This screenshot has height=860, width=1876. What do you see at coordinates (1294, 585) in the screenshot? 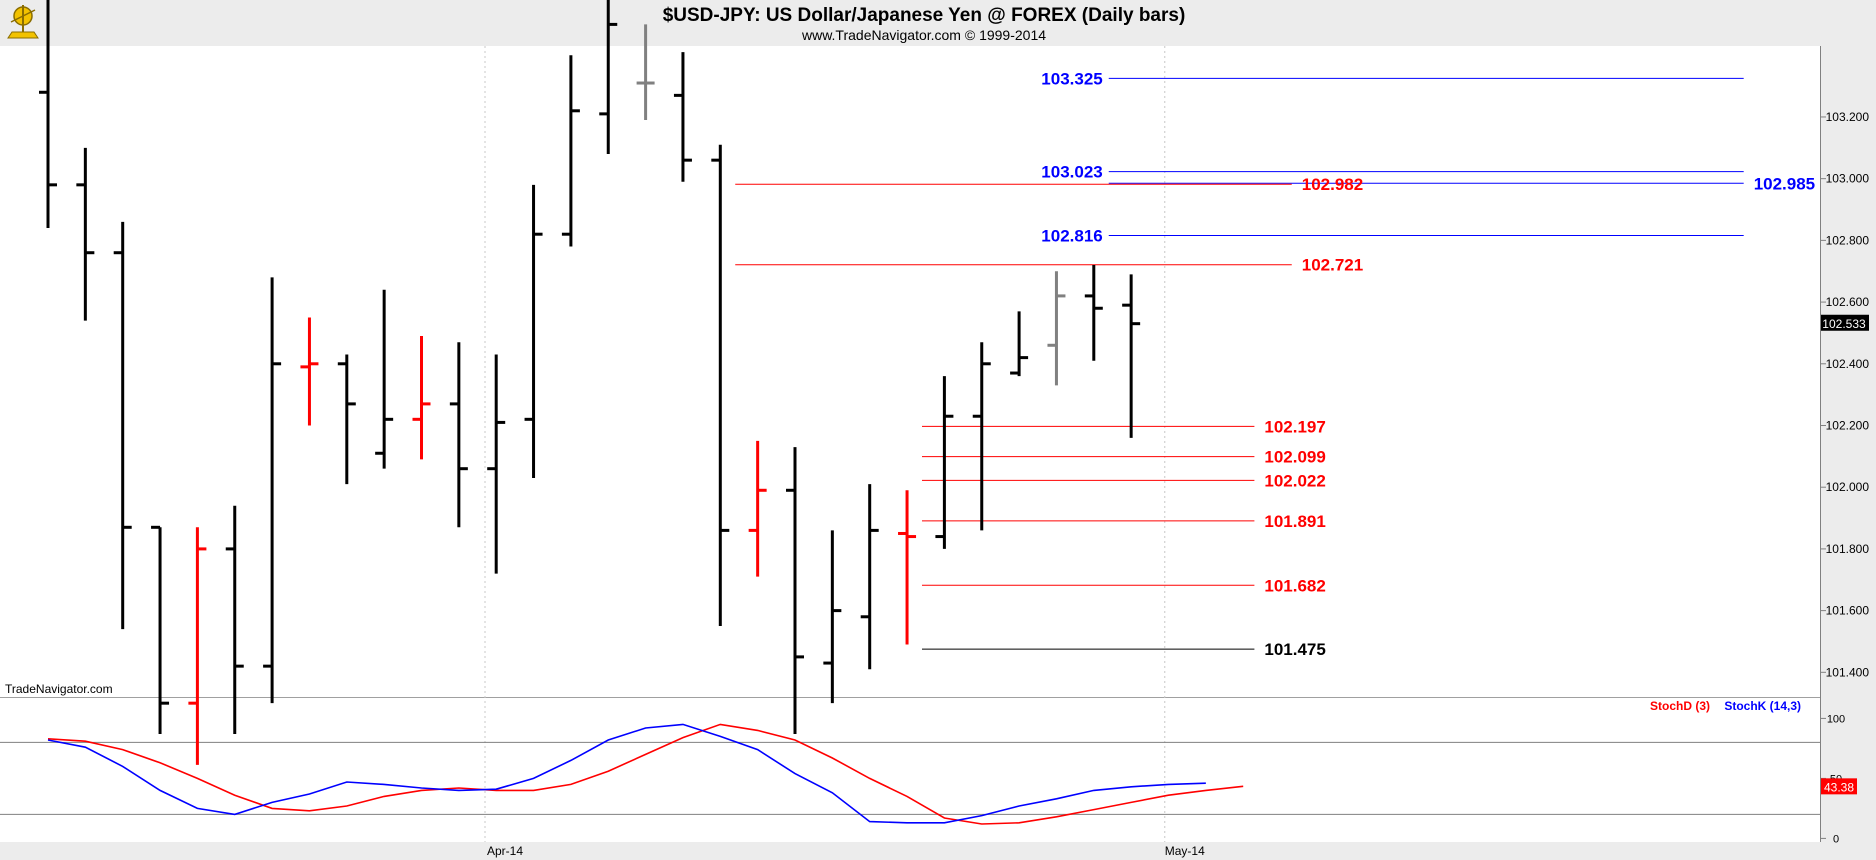
I see `level-label: 101.682` at bounding box center [1294, 585].